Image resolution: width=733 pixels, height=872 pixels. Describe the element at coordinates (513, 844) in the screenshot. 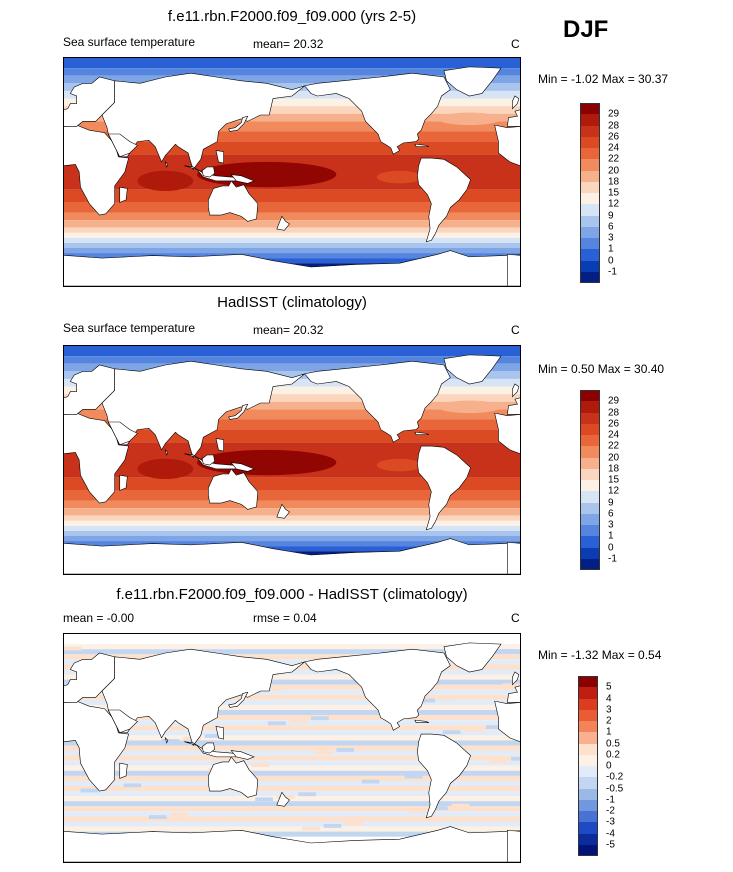

I see `landmass-antarctica` at that location.